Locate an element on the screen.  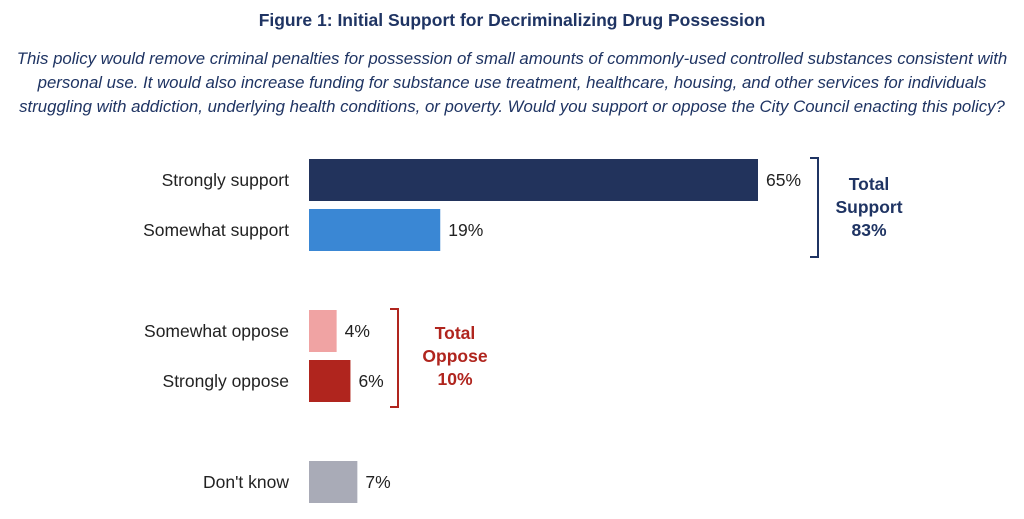
value-label-somewhat-support: 19% is located at coordinates (465, 230).